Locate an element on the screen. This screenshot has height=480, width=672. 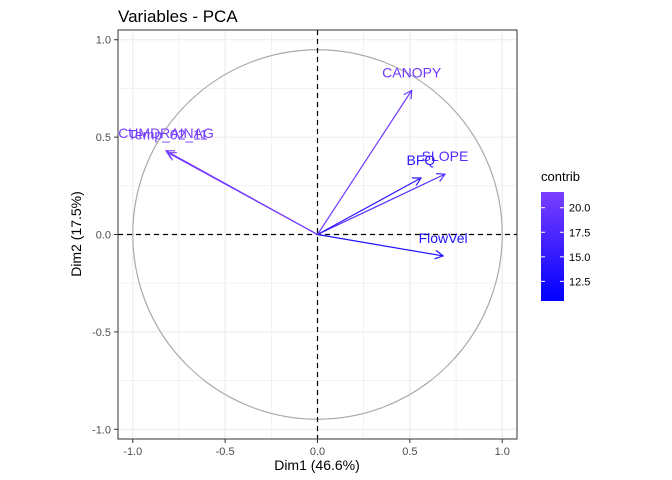
vector-canopy is located at coordinates (364, 162).